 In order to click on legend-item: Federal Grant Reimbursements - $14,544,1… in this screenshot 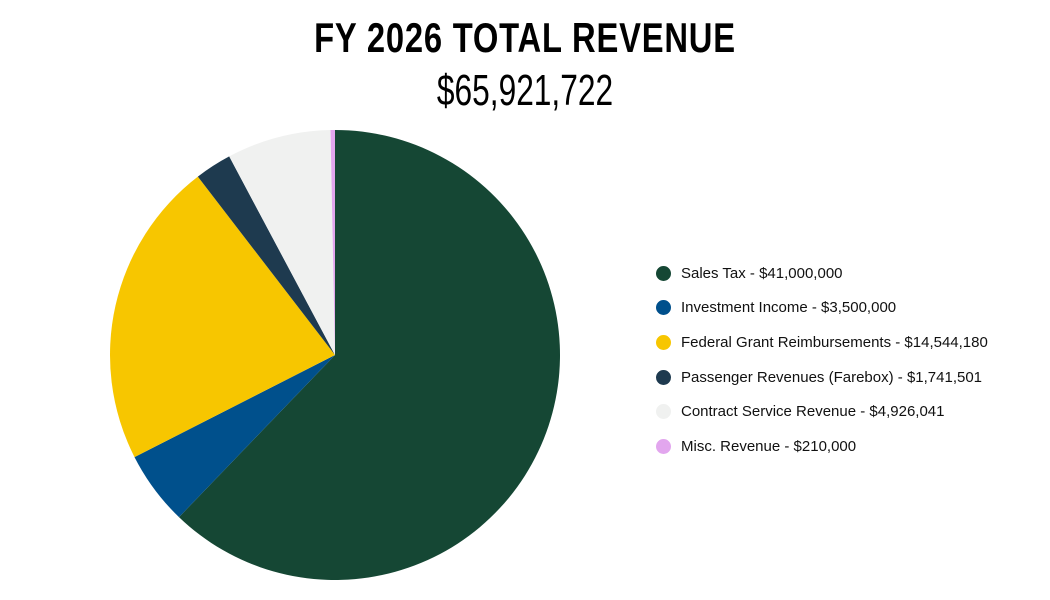, I will do `click(822, 342)`.